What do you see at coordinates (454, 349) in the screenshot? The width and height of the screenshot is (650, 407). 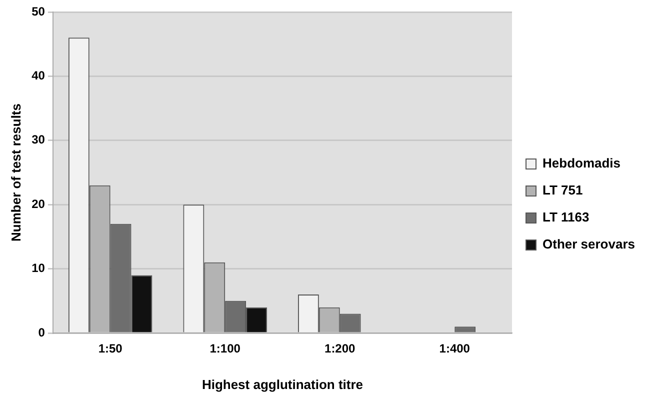 I see `x-tick-label: 1:400` at bounding box center [454, 349].